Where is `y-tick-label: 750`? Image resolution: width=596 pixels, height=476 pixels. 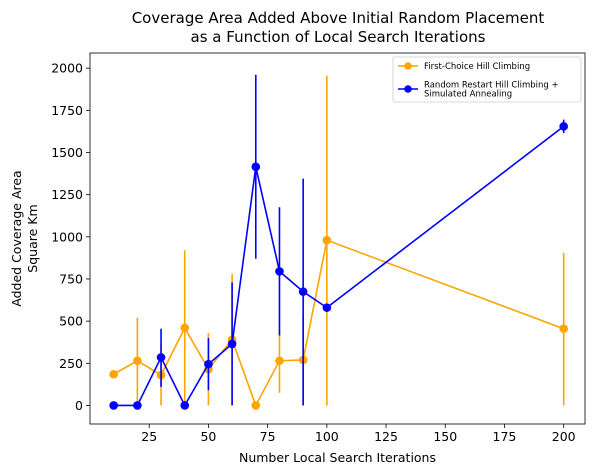
y-tick-label: 750 is located at coordinates (71, 278).